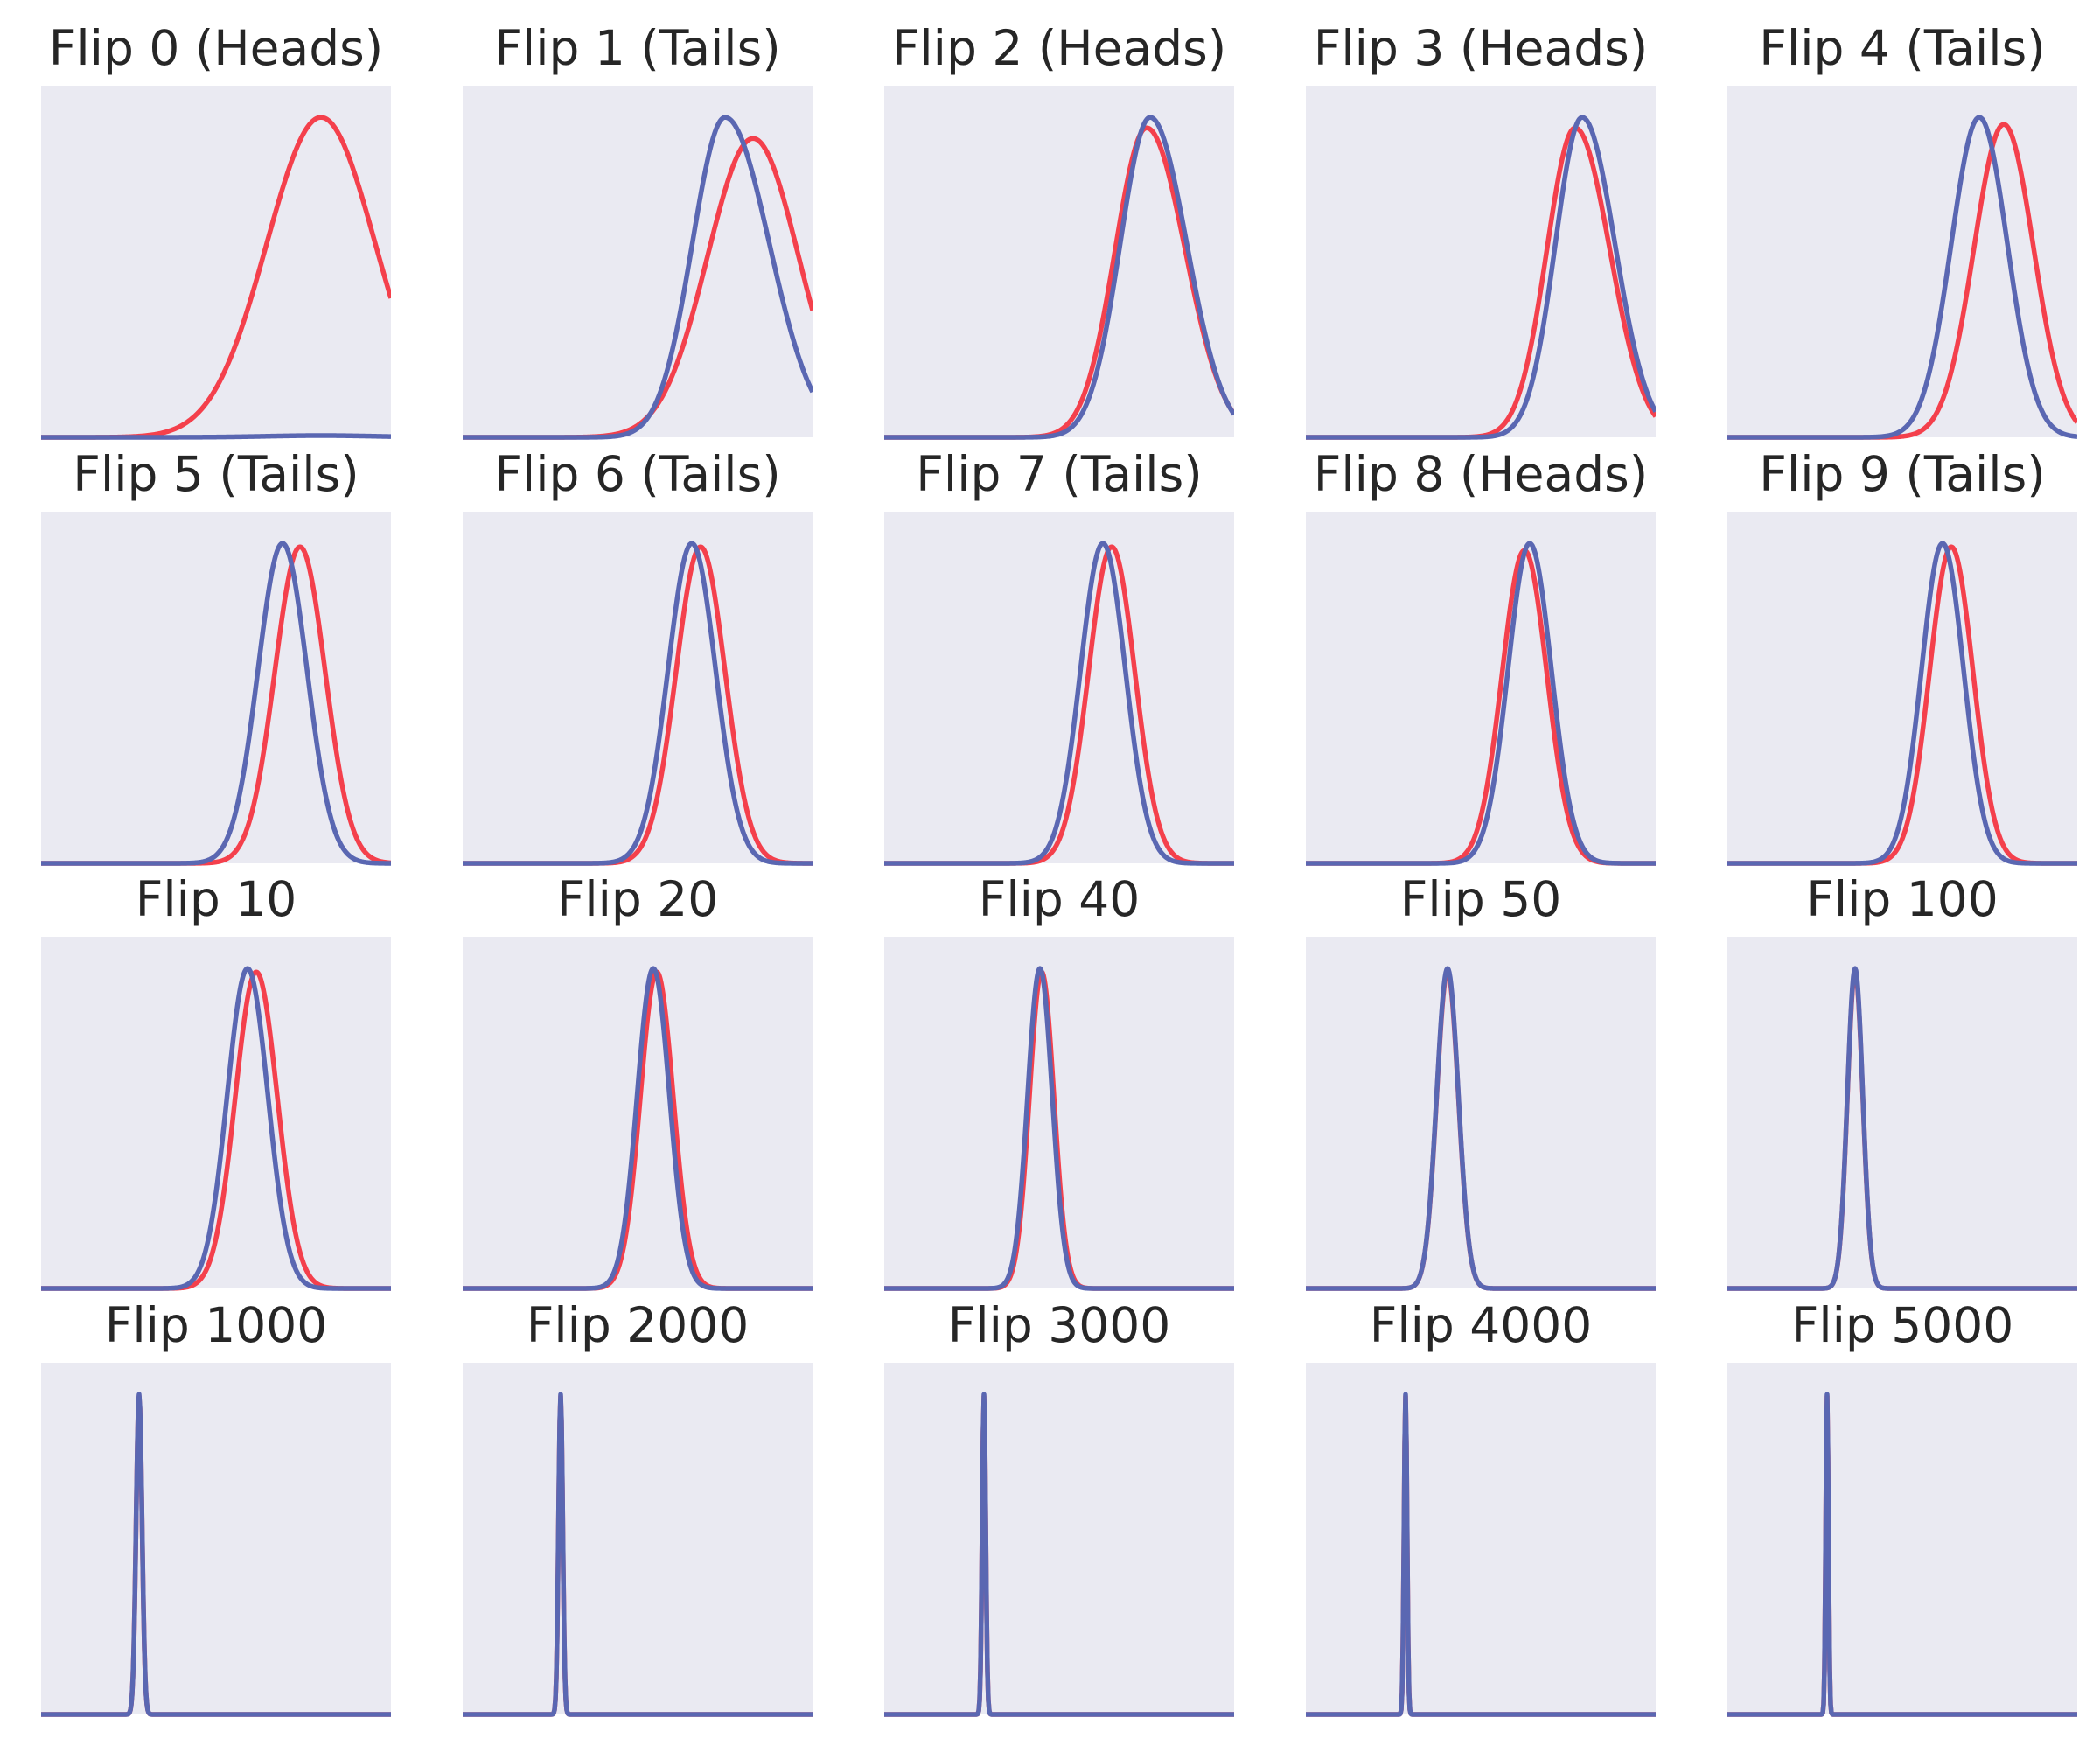 This screenshot has height=1738, width=2100. I want to click on subplot-title: Flip 1 (Tails), so click(637, 48).